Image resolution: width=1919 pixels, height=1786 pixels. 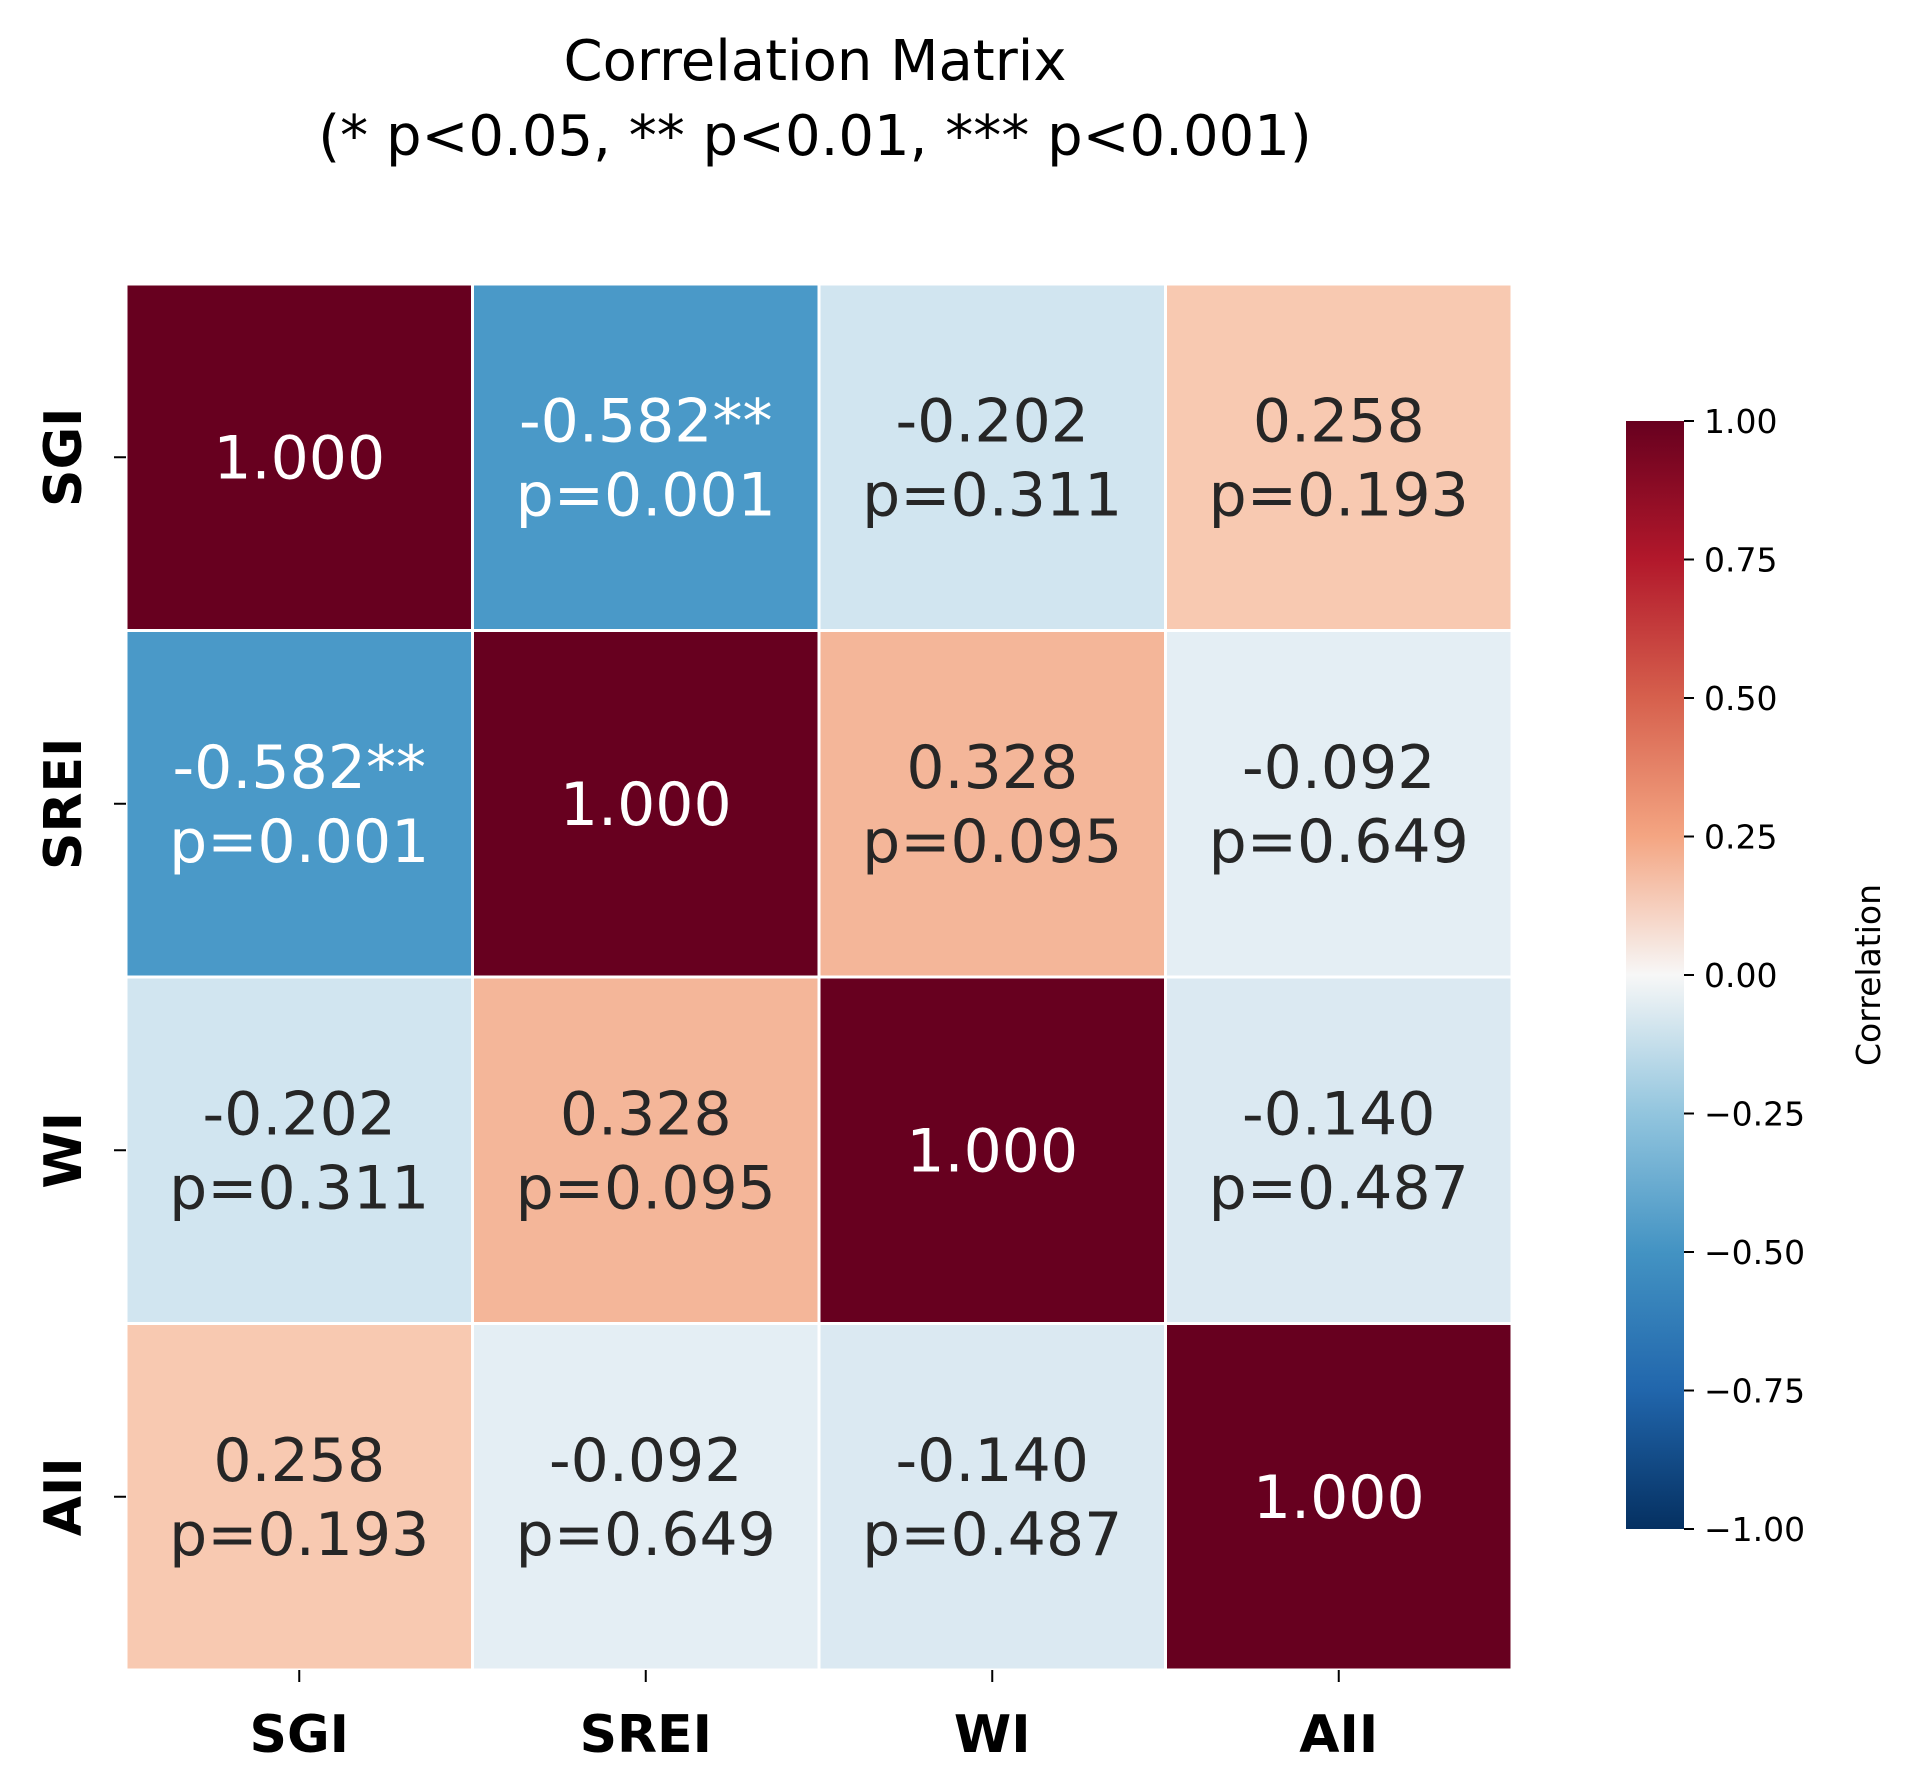 I want to click on cell-label-wi-sgi-r: -0.202, so click(x=299, y=1114).